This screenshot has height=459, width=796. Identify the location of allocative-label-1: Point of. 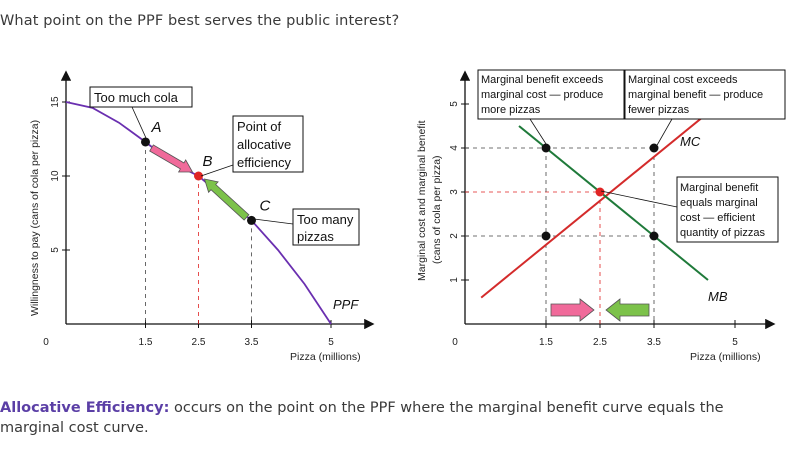
(259, 126).